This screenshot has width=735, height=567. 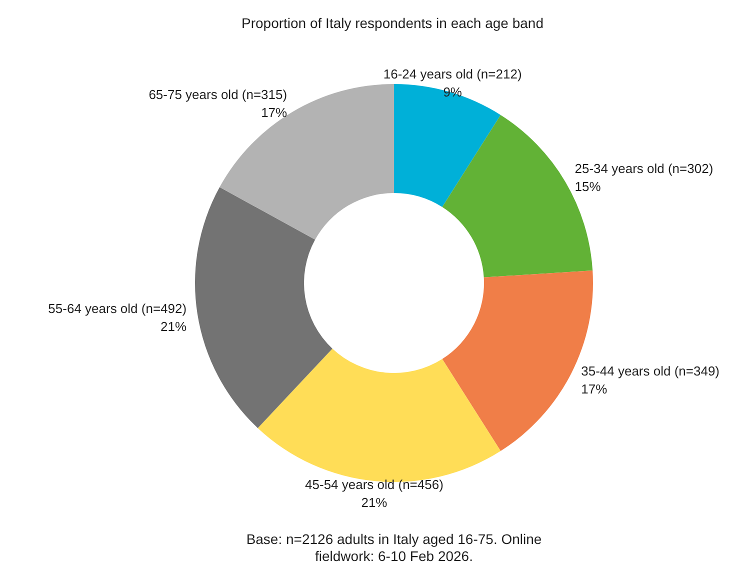 What do you see at coordinates (393, 23) in the screenshot?
I see `chart-title: Proportion of Italy respondents in each age band` at bounding box center [393, 23].